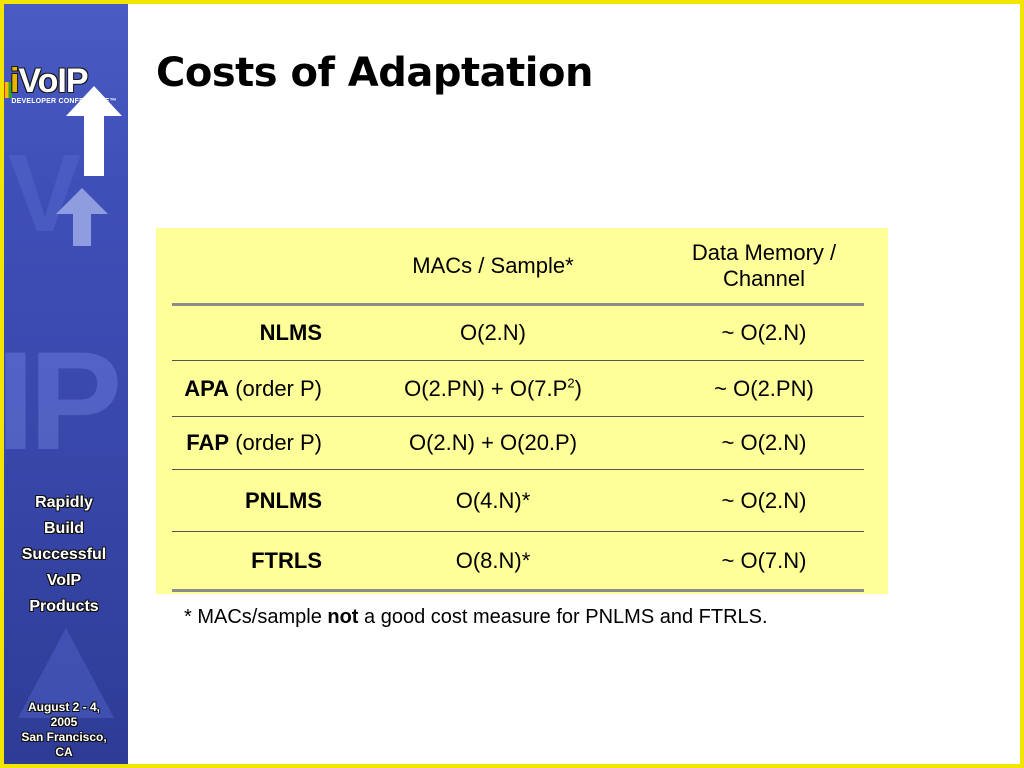  Describe the element at coordinates (343, 617) in the screenshot. I see `footnote-emphasis: not` at that location.